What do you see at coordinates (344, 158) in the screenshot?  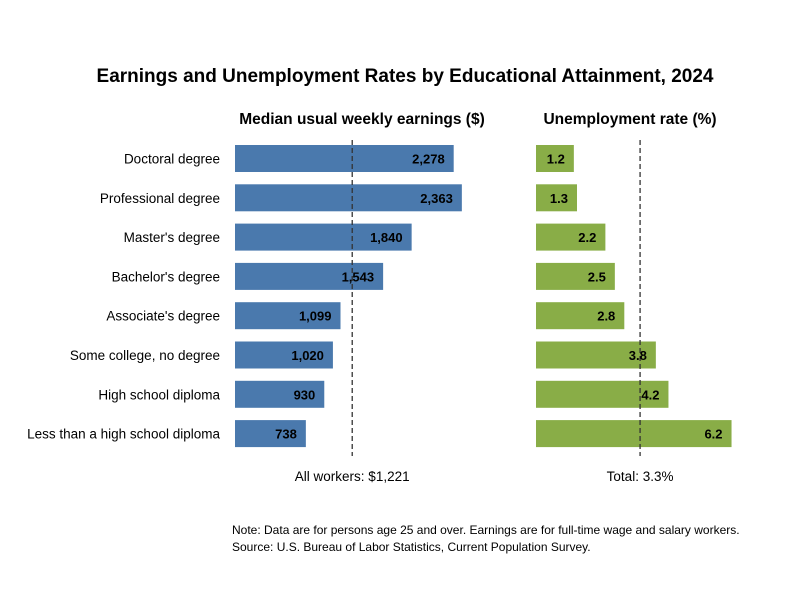 I see `earnings-bar-doctoral-degree` at bounding box center [344, 158].